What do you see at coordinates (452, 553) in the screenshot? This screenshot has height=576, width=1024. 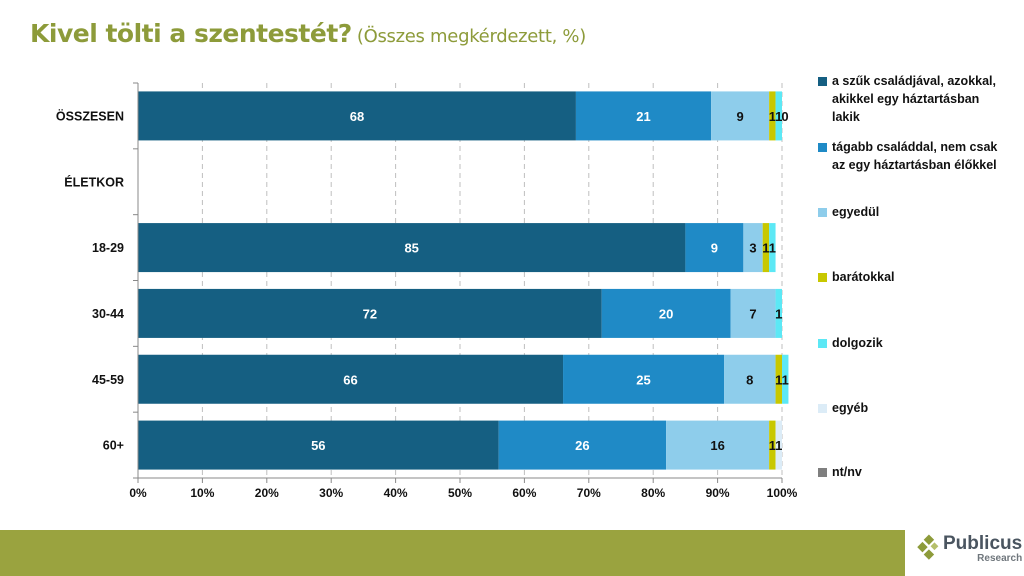 I see `footer-band` at bounding box center [452, 553].